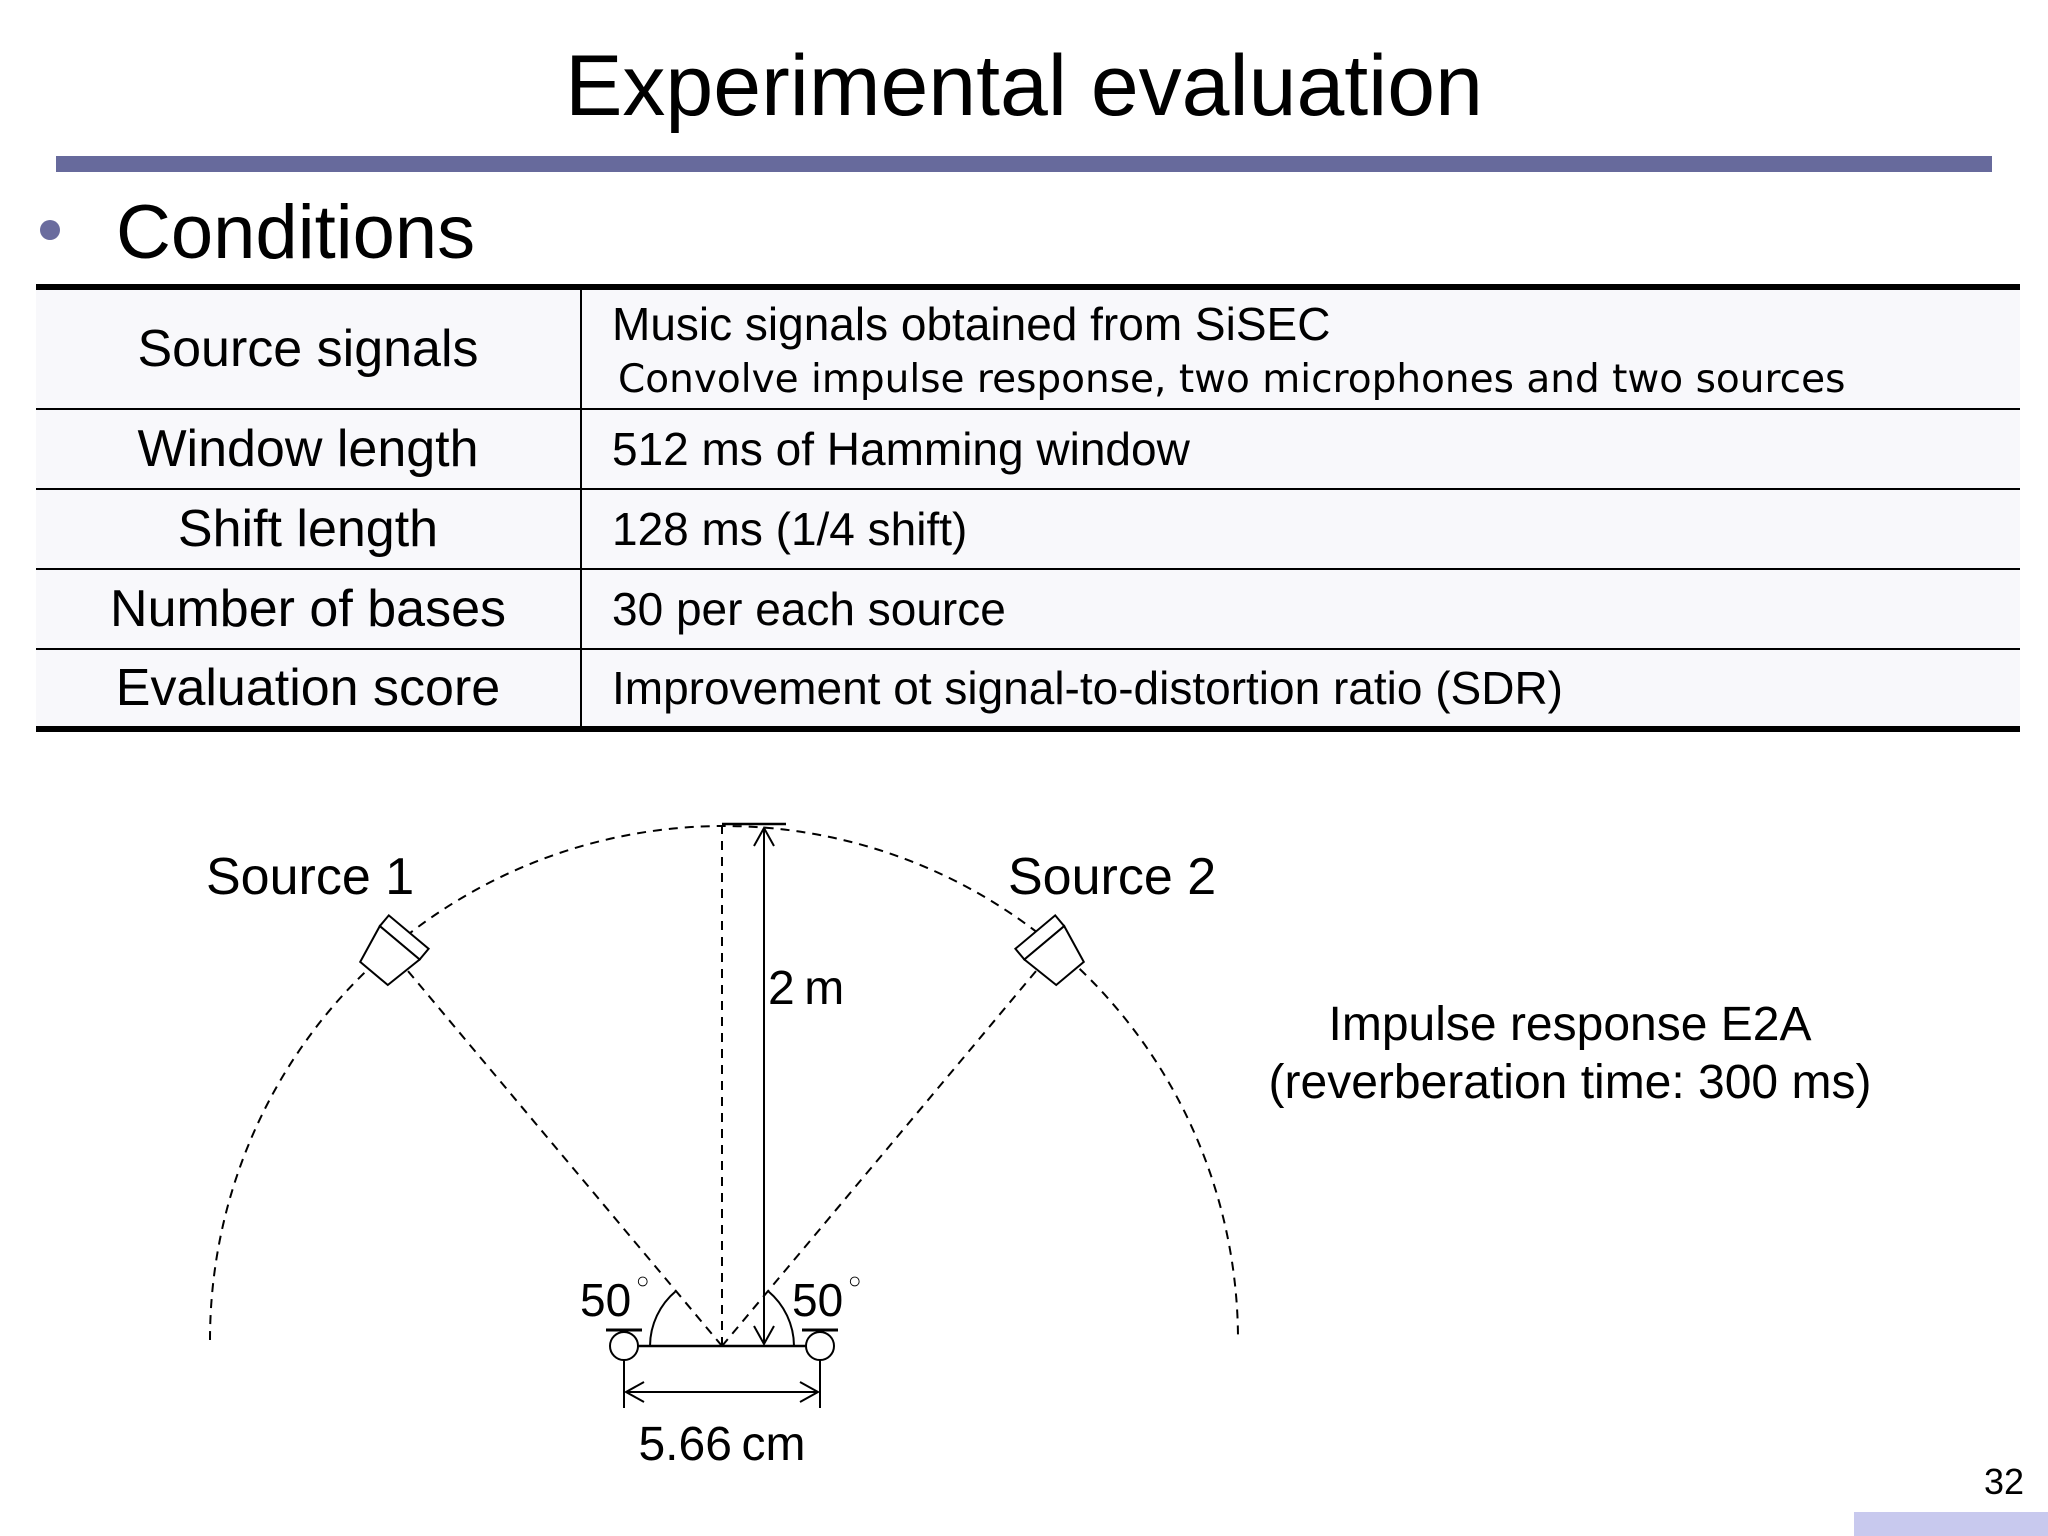  What do you see at coordinates (854, 1280) in the screenshot?
I see `angle-right-degree: ○` at bounding box center [854, 1280].